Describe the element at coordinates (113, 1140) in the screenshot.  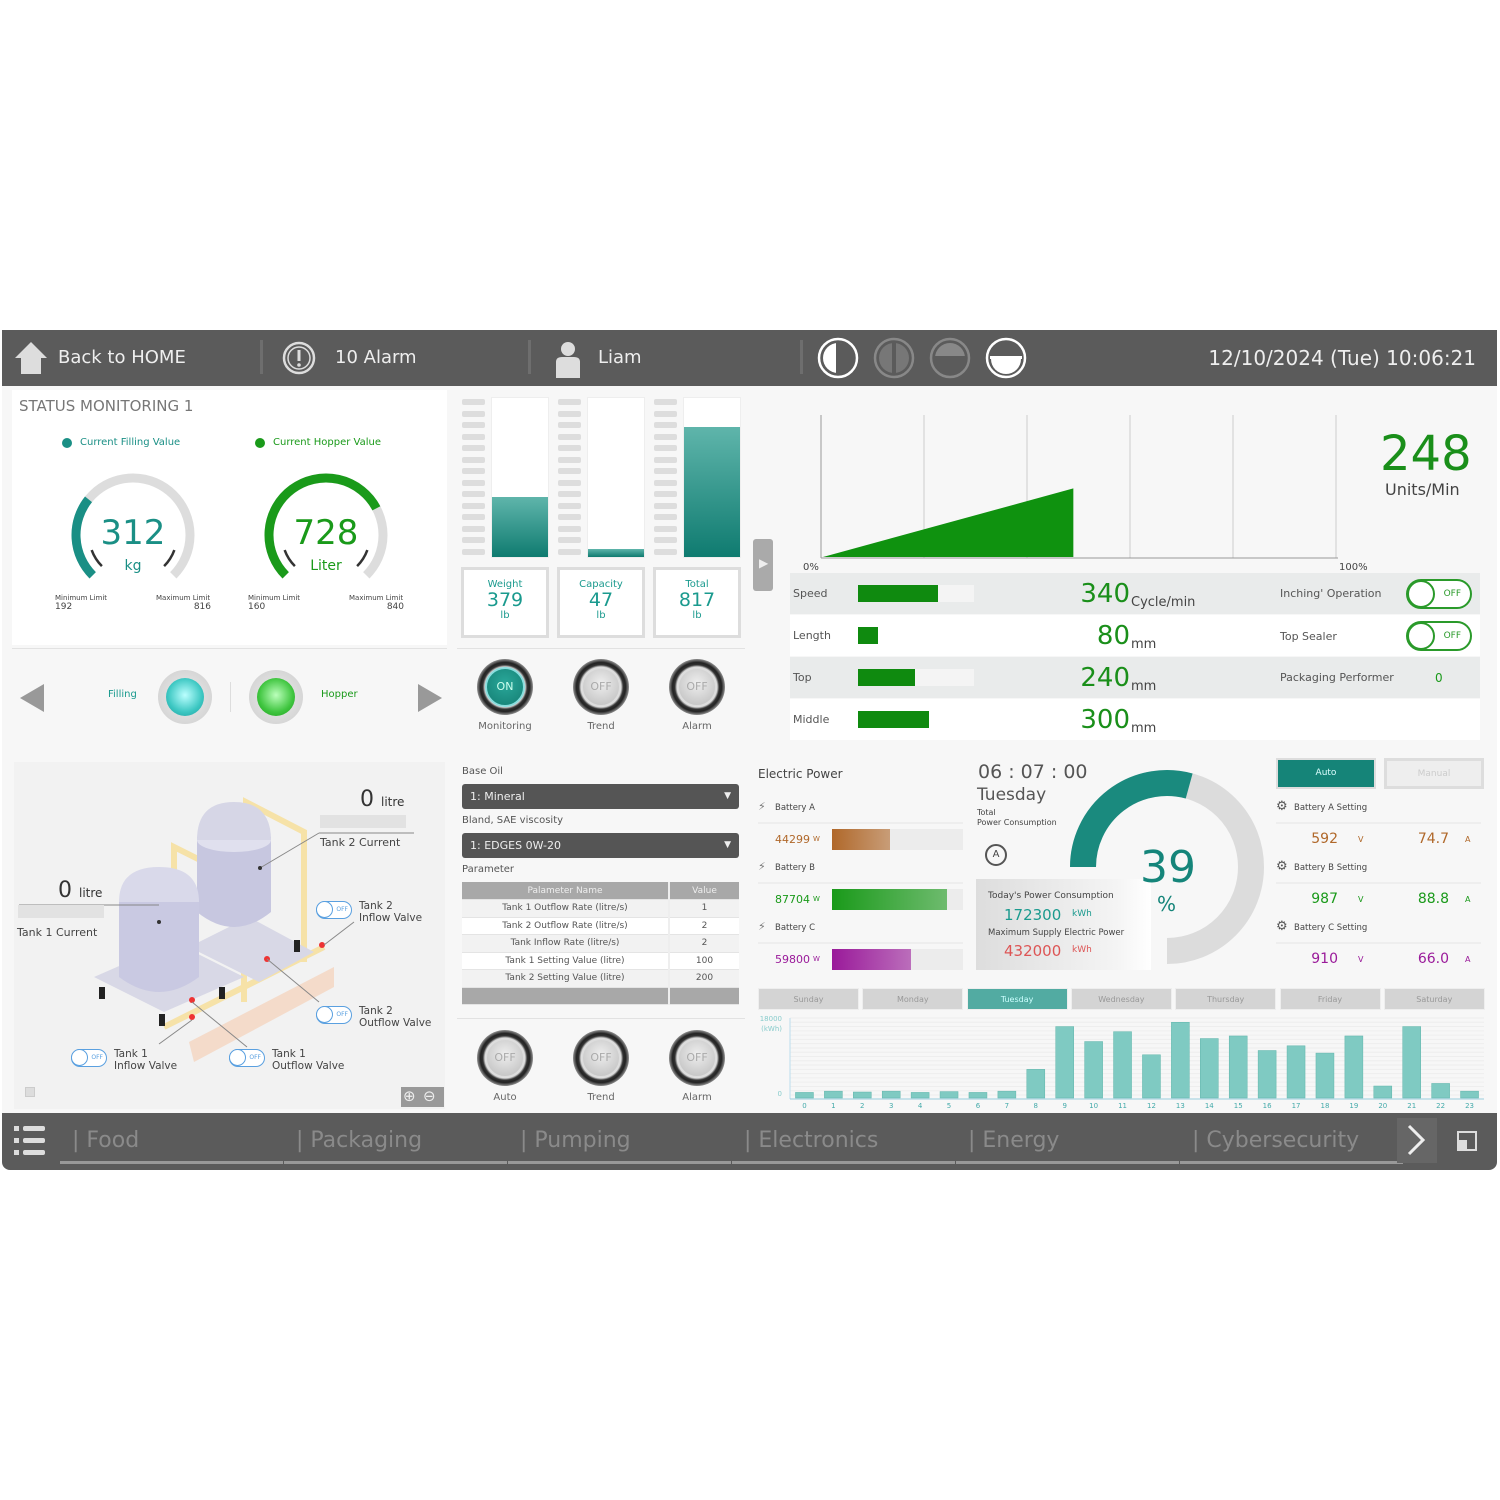
I see `tab-label: Food` at that location.